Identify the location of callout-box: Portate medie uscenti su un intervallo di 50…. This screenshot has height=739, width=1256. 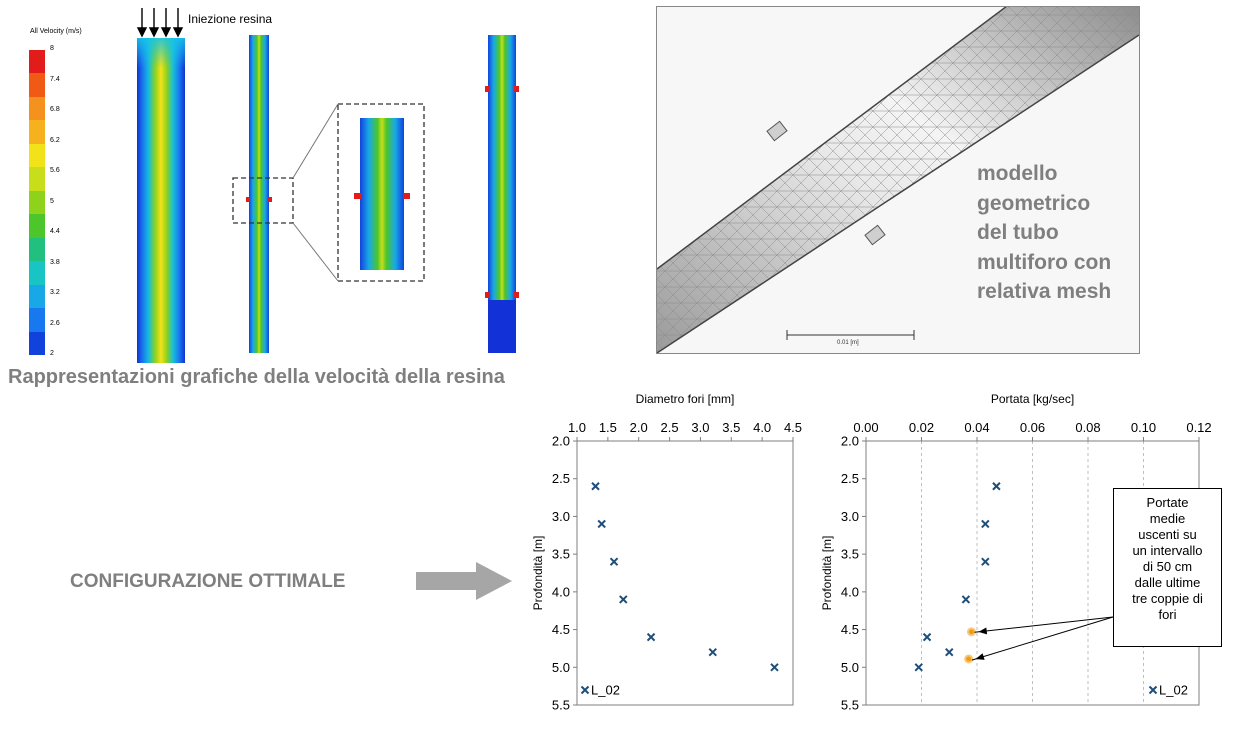
(1167, 567).